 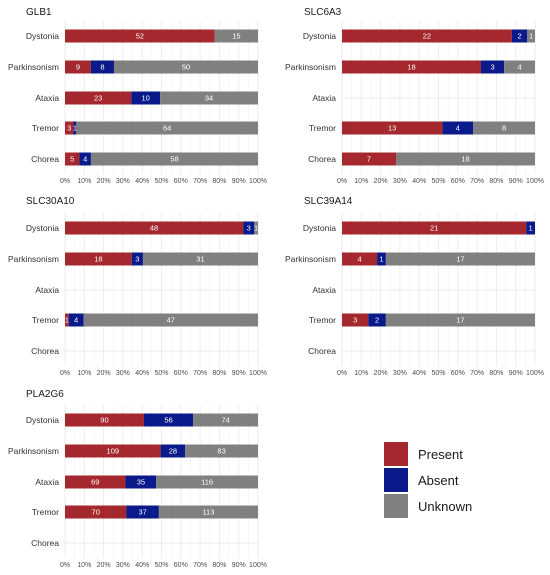 I want to click on legend: Present Absent Unknown, so click(x=428, y=480).